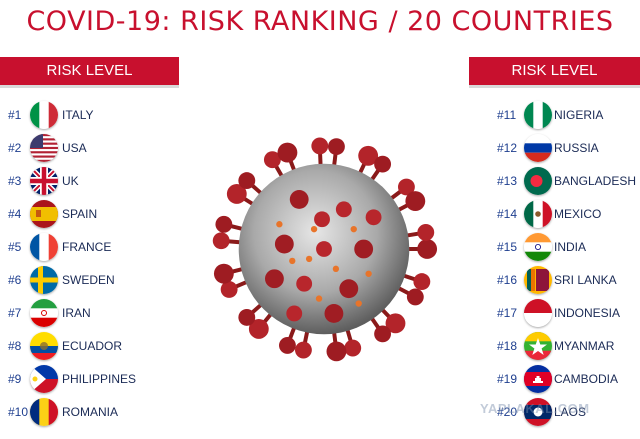 This screenshot has height=439, width=640. Describe the element at coordinates (538, 346) in the screenshot. I see `myanmar-flag-icon` at that location.